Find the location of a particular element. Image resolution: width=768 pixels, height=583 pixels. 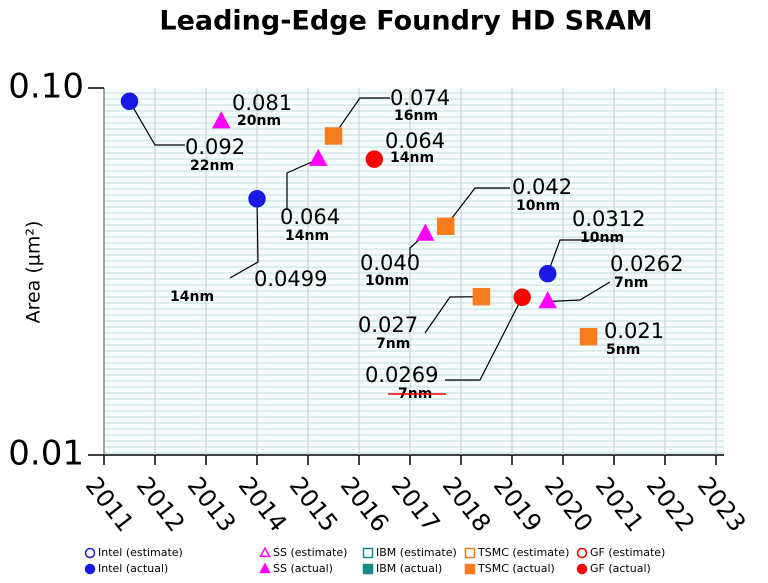

legend-label: SS (actual) is located at coordinates (303, 568).